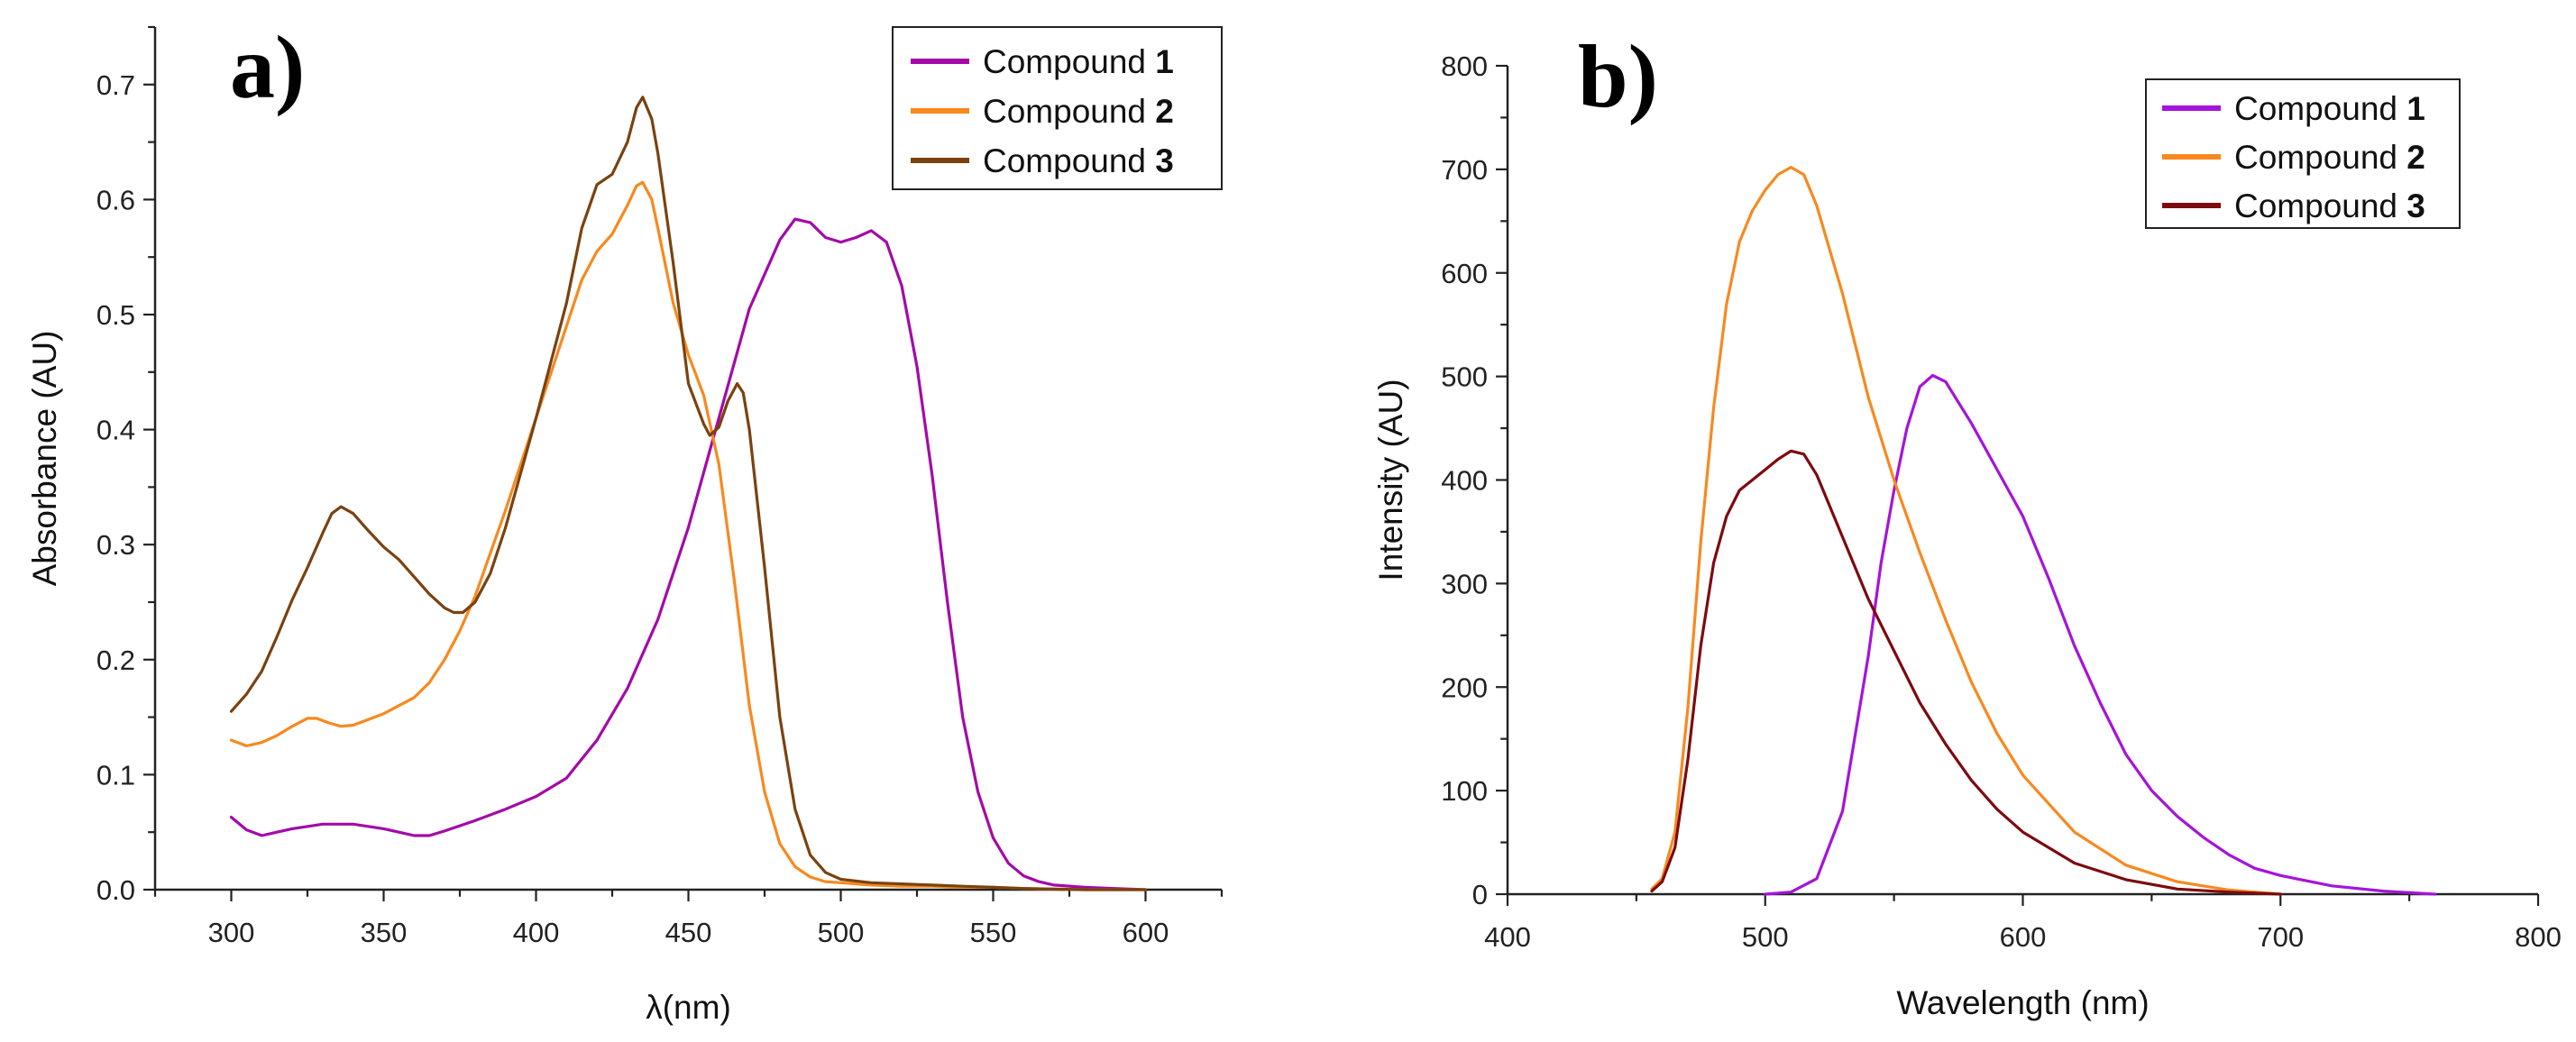 Image resolution: width=2576 pixels, height=1042 pixels. I want to click on x-axis-title: Wavelength (nm), so click(2022, 1002).